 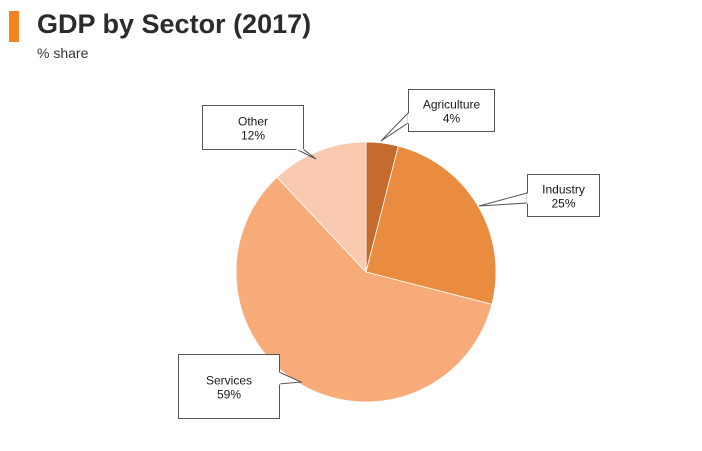 I want to click on slice-label: Services, so click(x=229, y=381).